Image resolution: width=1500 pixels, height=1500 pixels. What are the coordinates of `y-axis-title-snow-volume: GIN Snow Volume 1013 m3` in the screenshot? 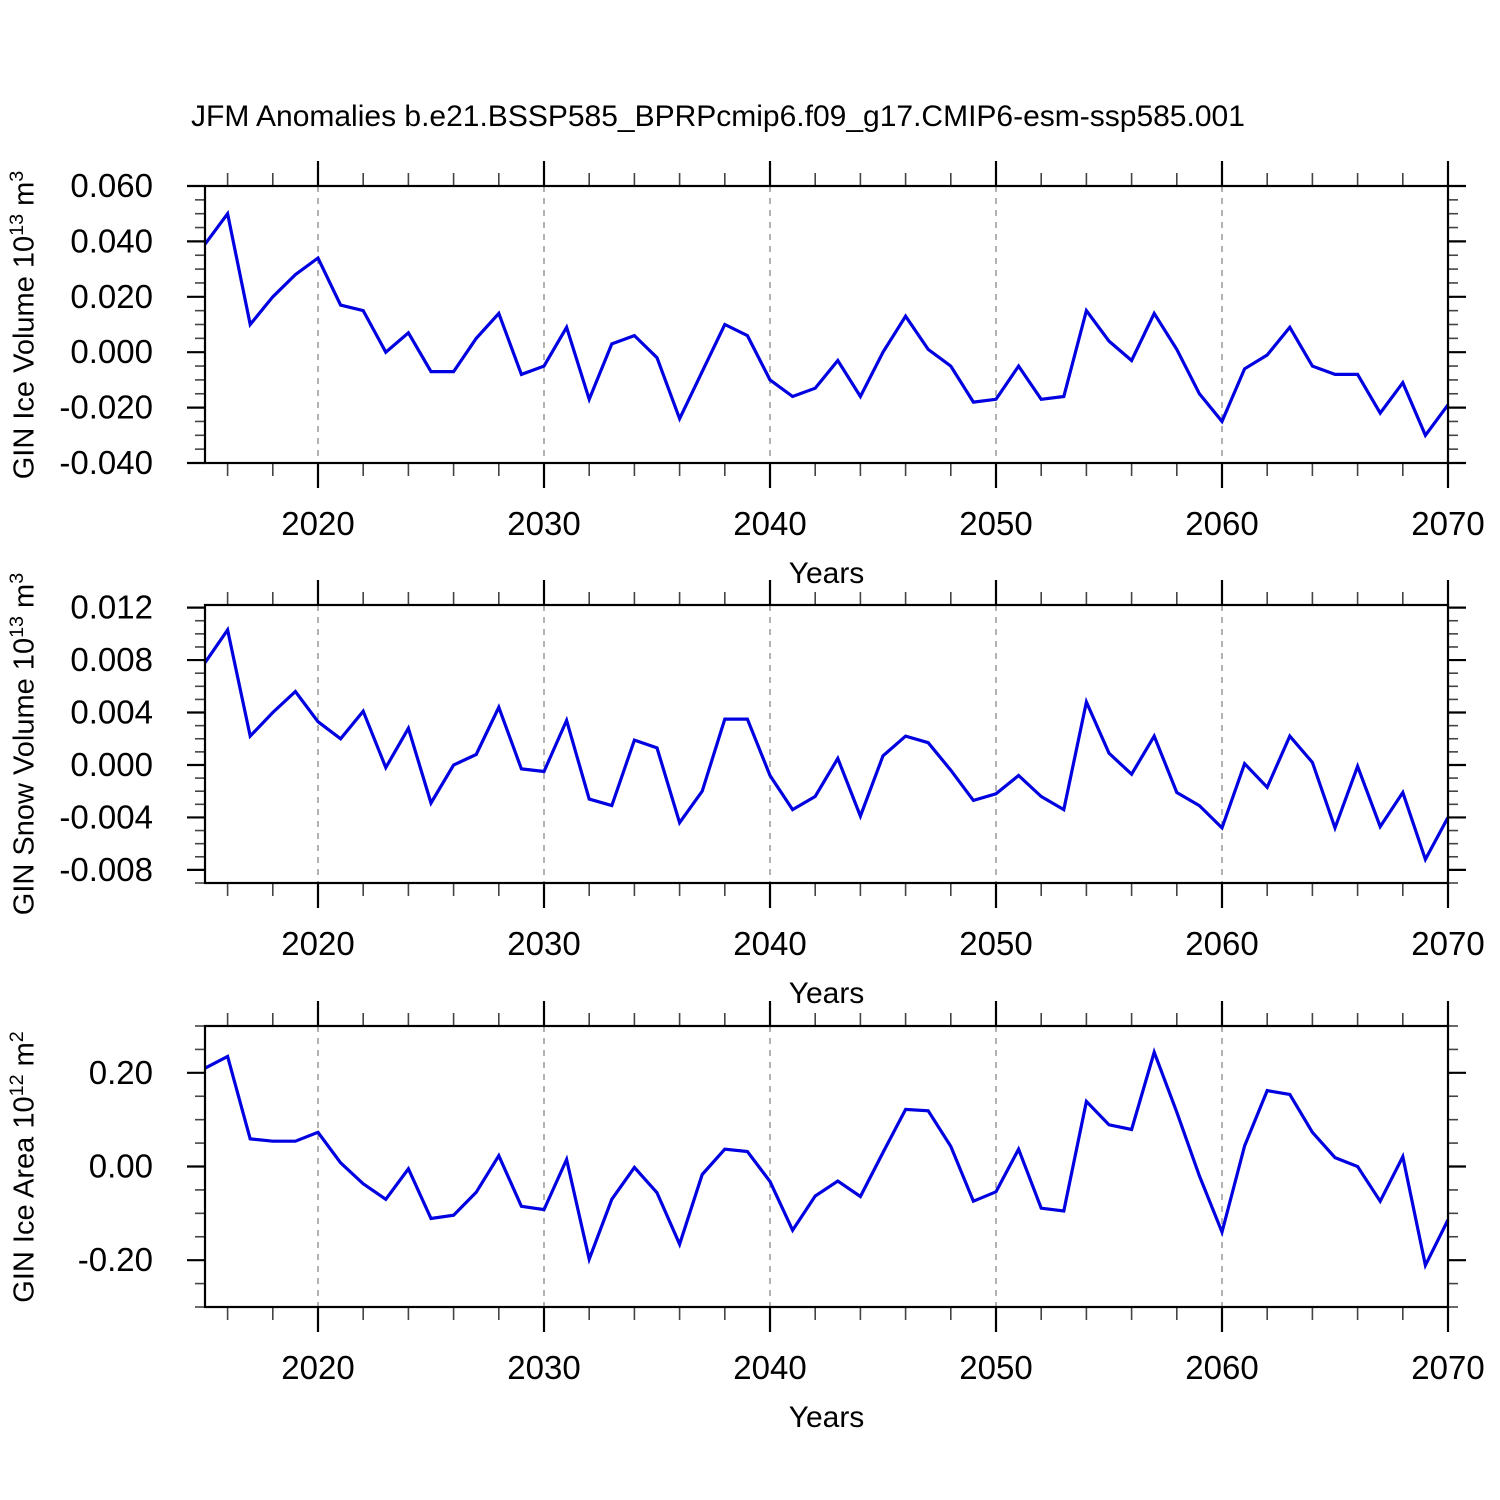 It's located at (28, 744).